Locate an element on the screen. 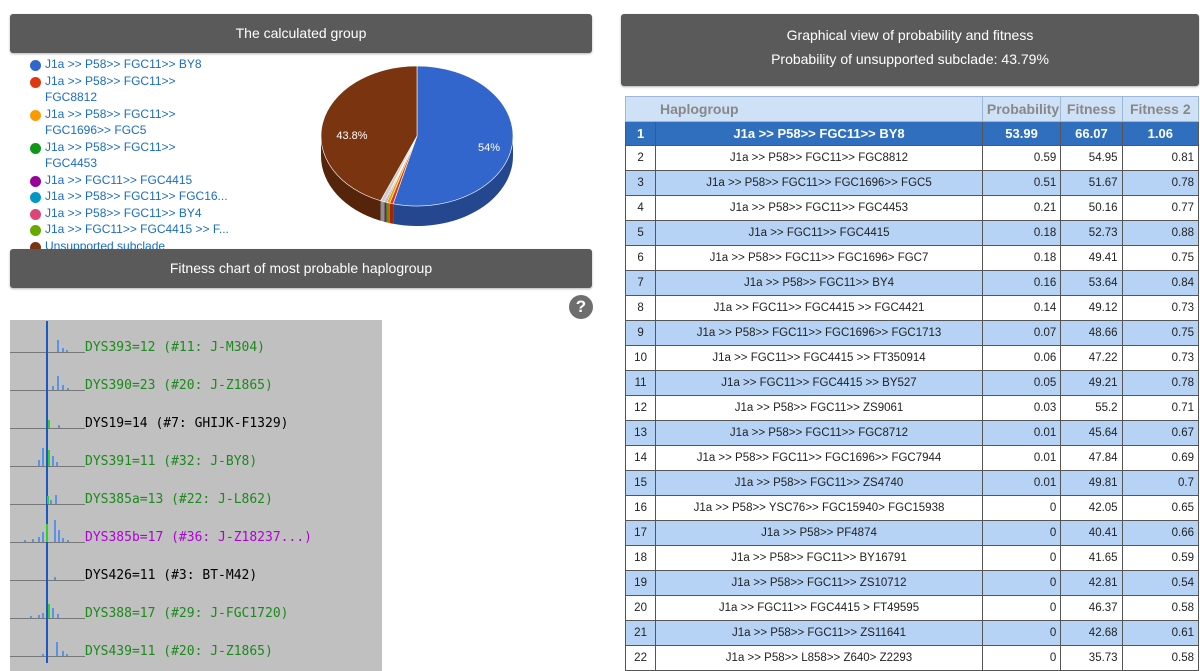  pie-slice-side is located at coordinates (382, 211).